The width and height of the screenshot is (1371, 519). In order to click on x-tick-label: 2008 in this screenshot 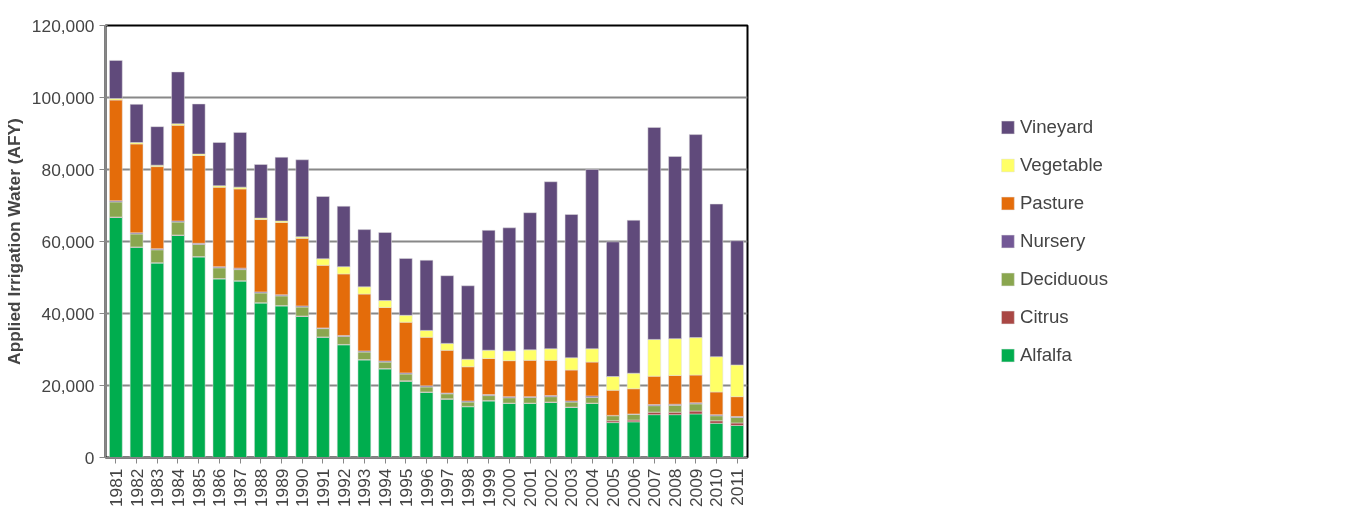, I will do `click(675, 488)`.